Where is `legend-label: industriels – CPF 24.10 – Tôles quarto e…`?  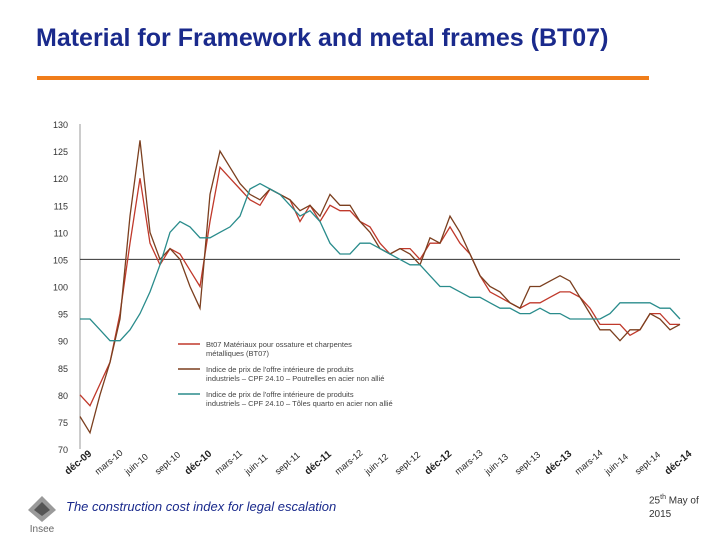 legend-label: industriels – CPF 24.10 – Tôles quarto e… is located at coordinates (299, 403).